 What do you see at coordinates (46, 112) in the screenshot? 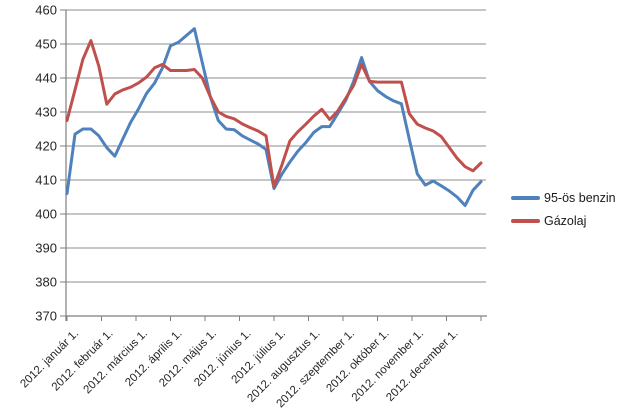
I see `y-axis-label: 430` at bounding box center [46, 112].